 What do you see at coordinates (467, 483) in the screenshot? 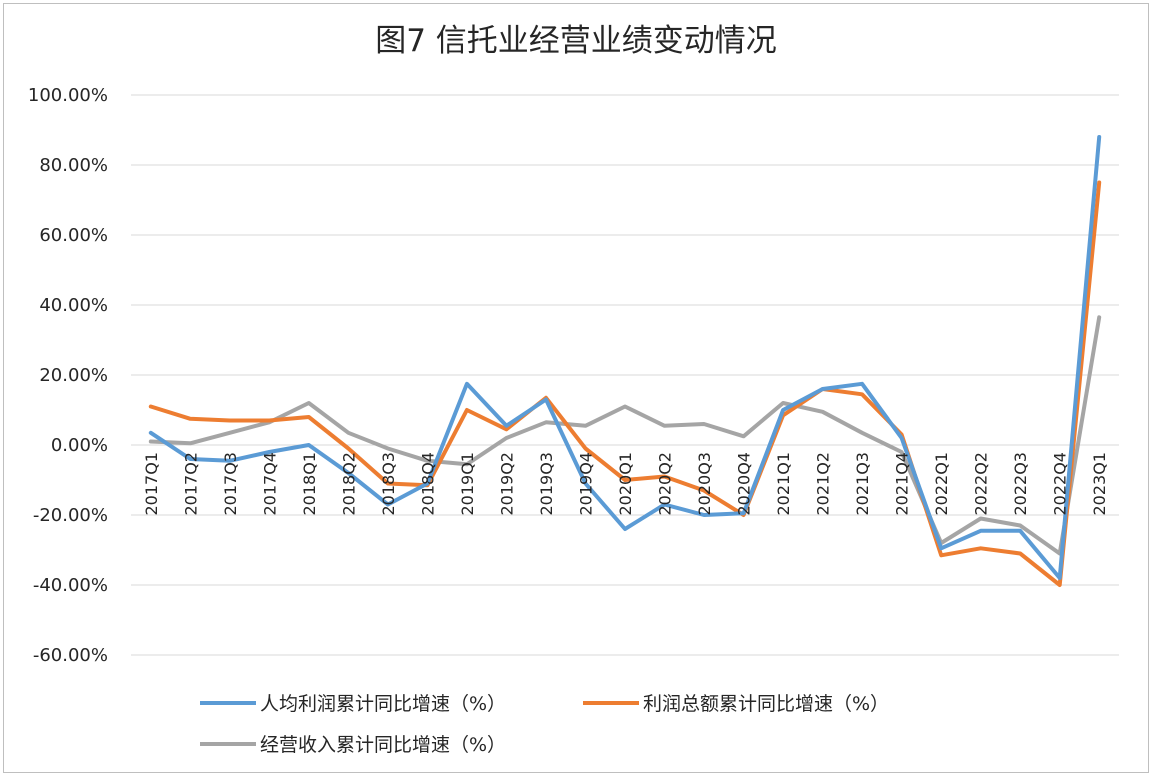
I see `x-tick-label: 2019Q1` at bounding box center [467, 483].